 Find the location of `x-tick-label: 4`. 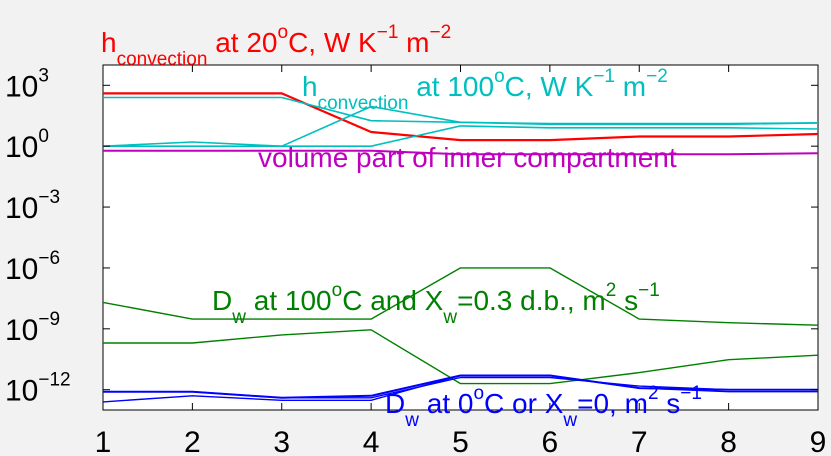

x-tick-label: 4 is located at coordinates (371, 441).